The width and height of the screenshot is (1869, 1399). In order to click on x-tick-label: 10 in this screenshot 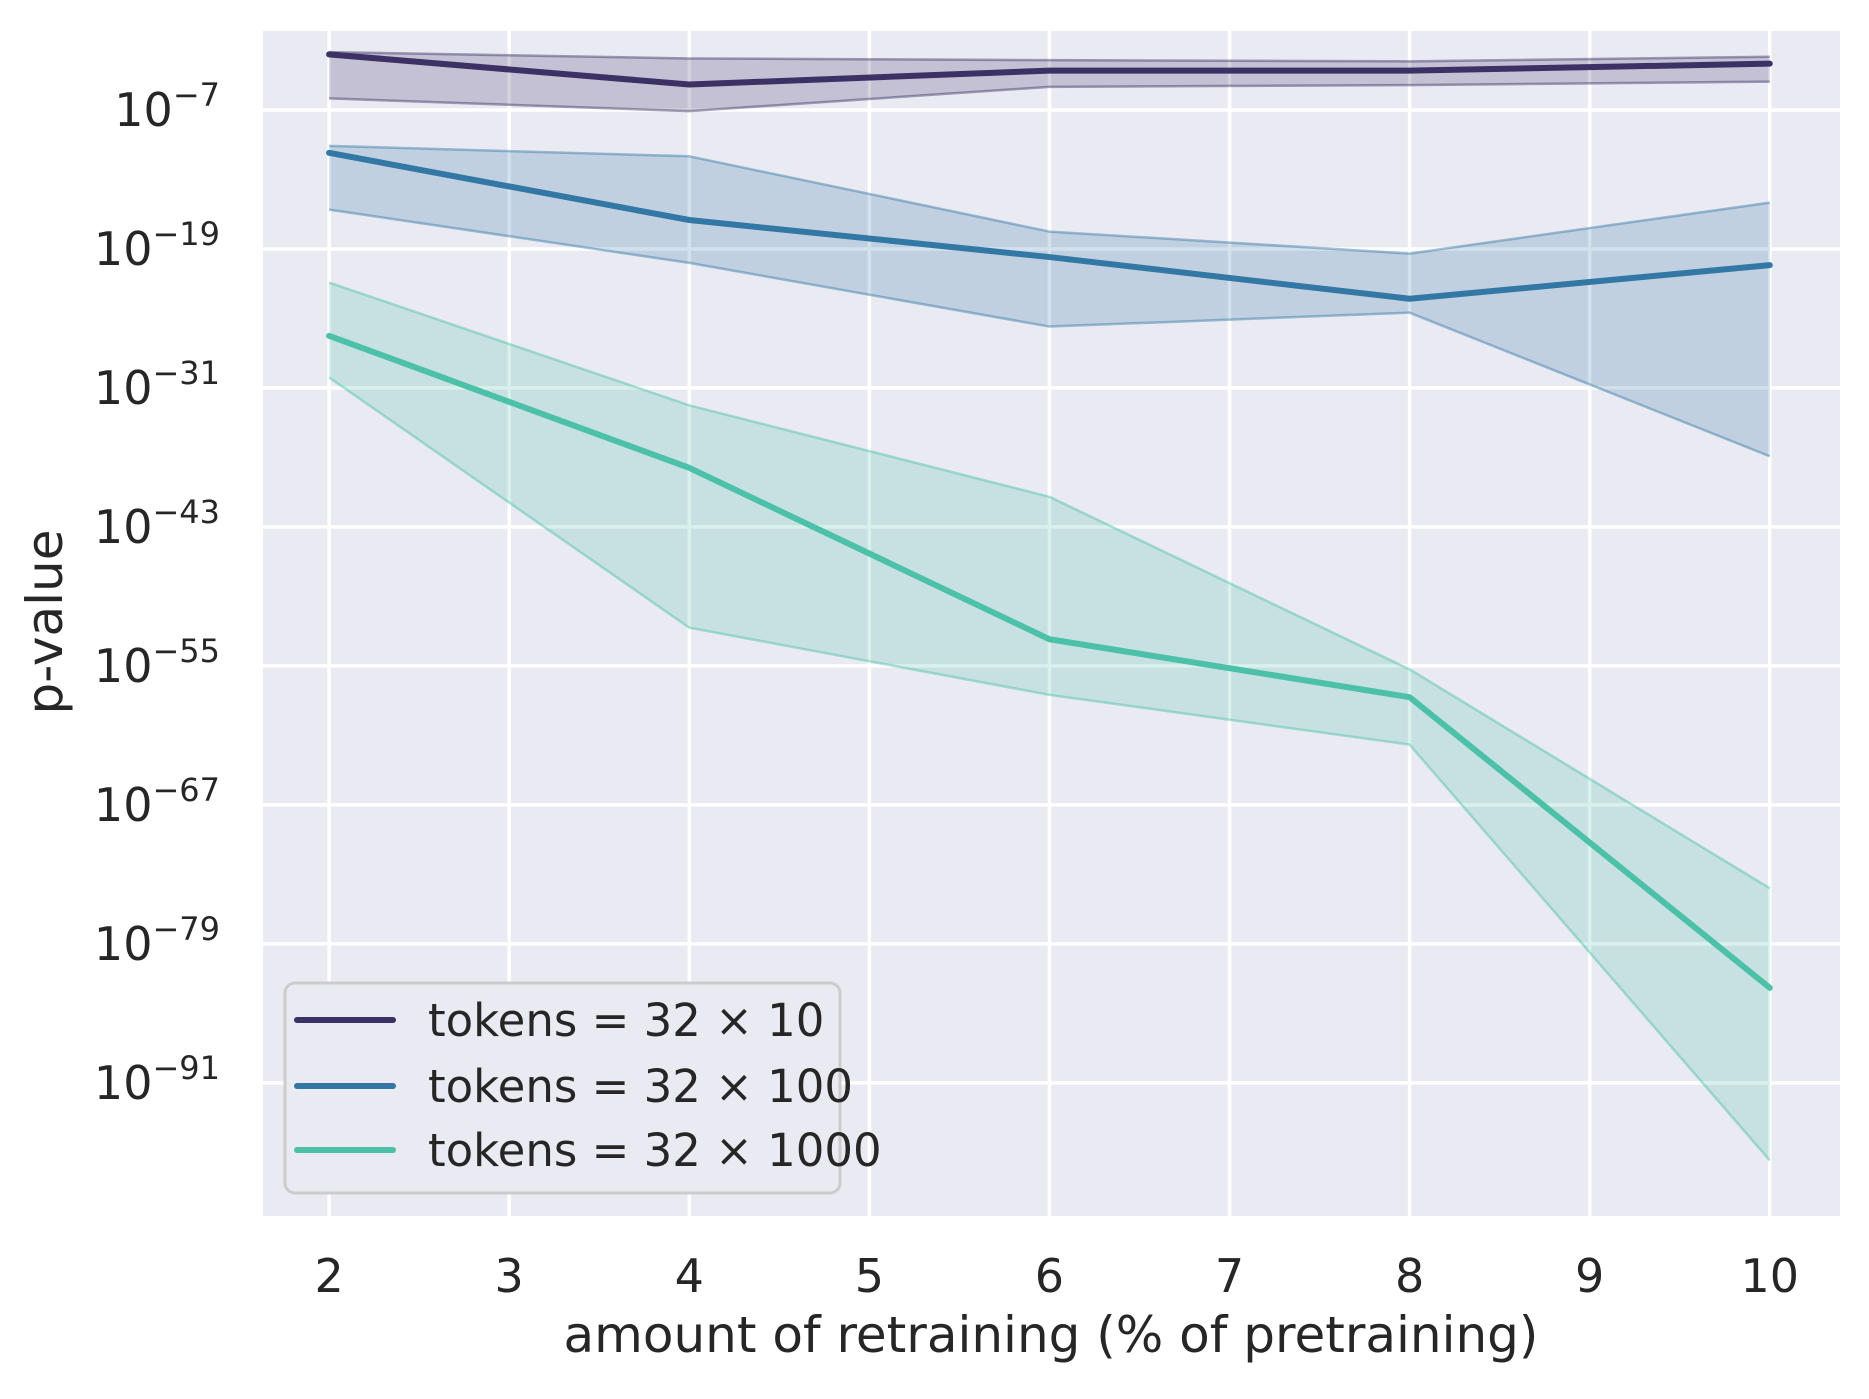, I will do `click(1769, 1276)`.